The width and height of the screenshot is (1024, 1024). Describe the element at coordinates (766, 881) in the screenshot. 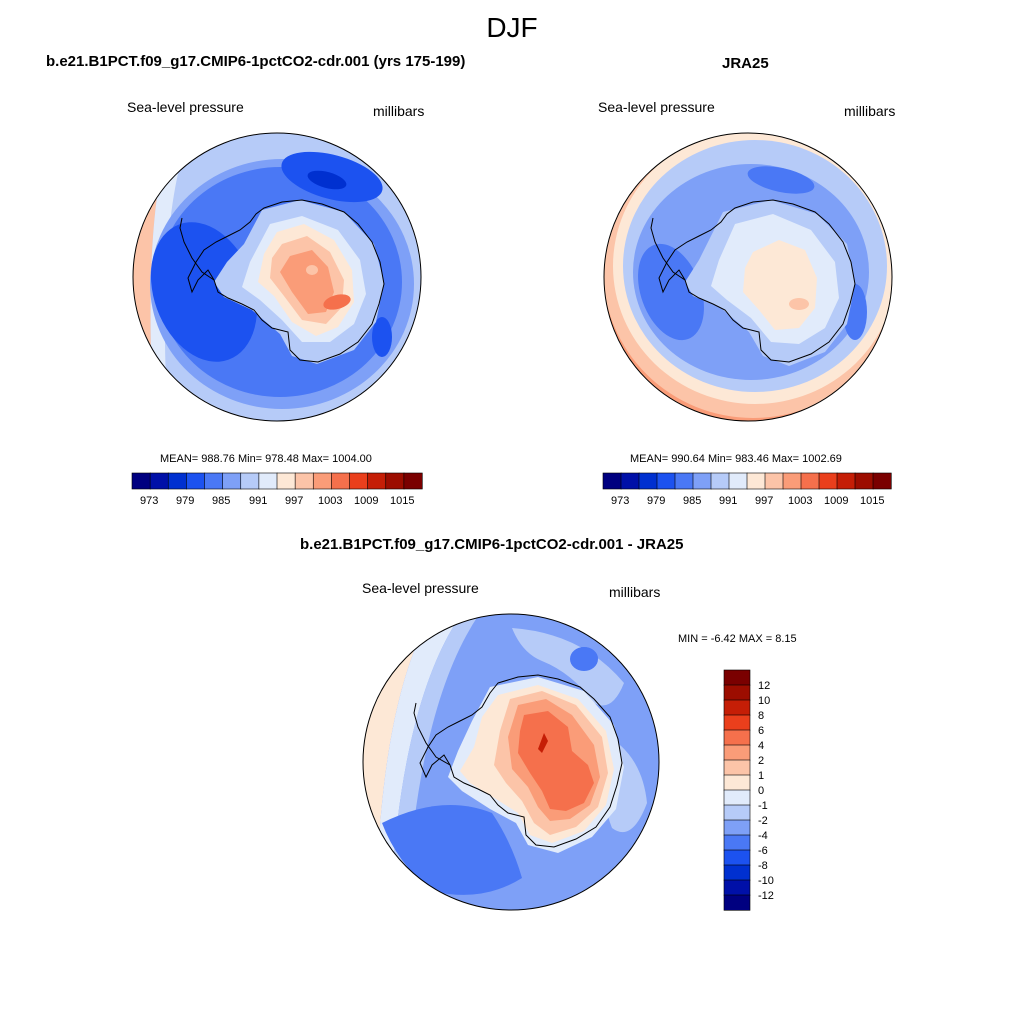

I see `panel3-tick-13: -10` at that location.